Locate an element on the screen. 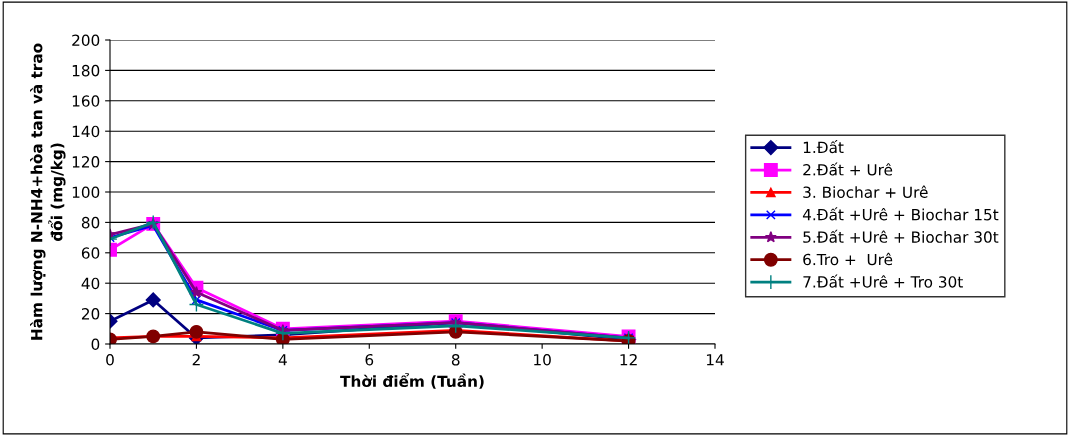  x-tick-label: 6 is located at coordinates (369, 359).